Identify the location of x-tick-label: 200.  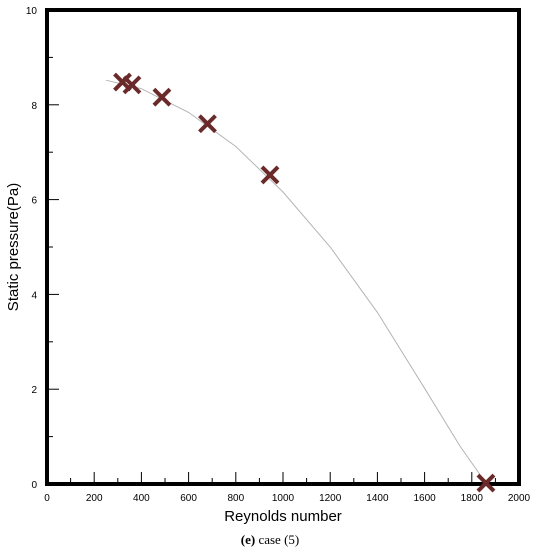
(94, 498).